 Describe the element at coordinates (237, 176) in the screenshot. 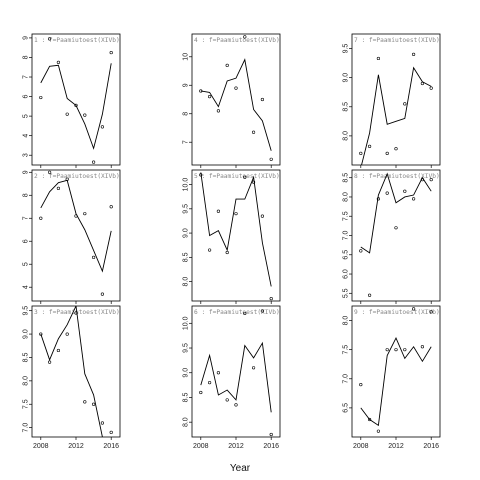

I see `panel-label: 5 : f=Paamiutoest(XIVb)` at that location.